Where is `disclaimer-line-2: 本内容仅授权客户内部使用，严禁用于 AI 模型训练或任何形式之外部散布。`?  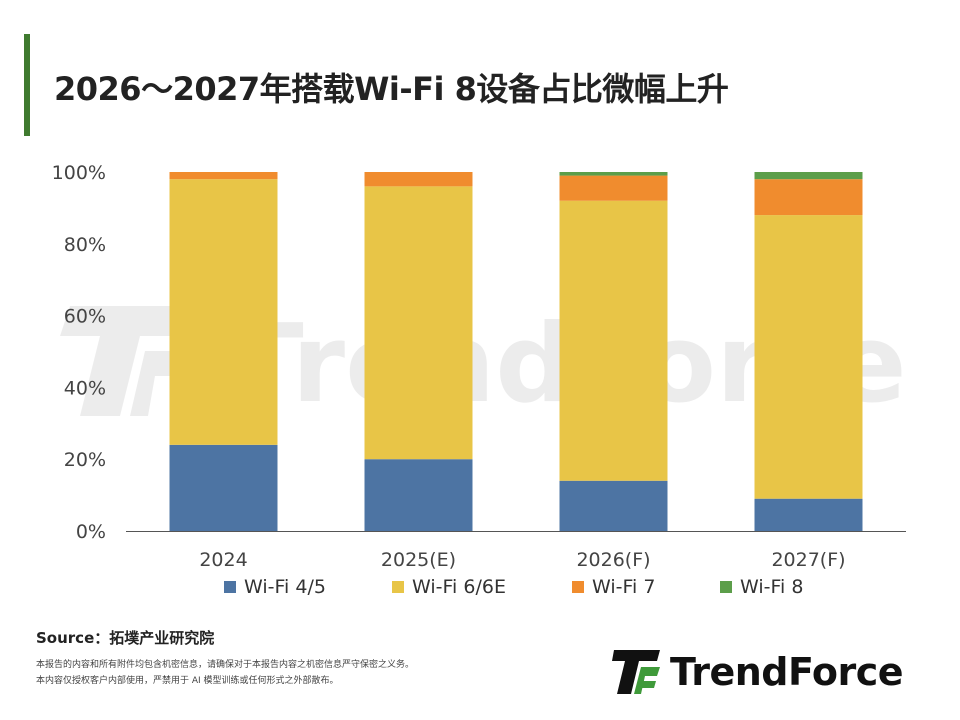 disclaimer-line-2: 本内容仅授权客户内部使用，严禁用于 AI 模型训练或任何形式之外部散布。 is located at coordinates (187, 681).